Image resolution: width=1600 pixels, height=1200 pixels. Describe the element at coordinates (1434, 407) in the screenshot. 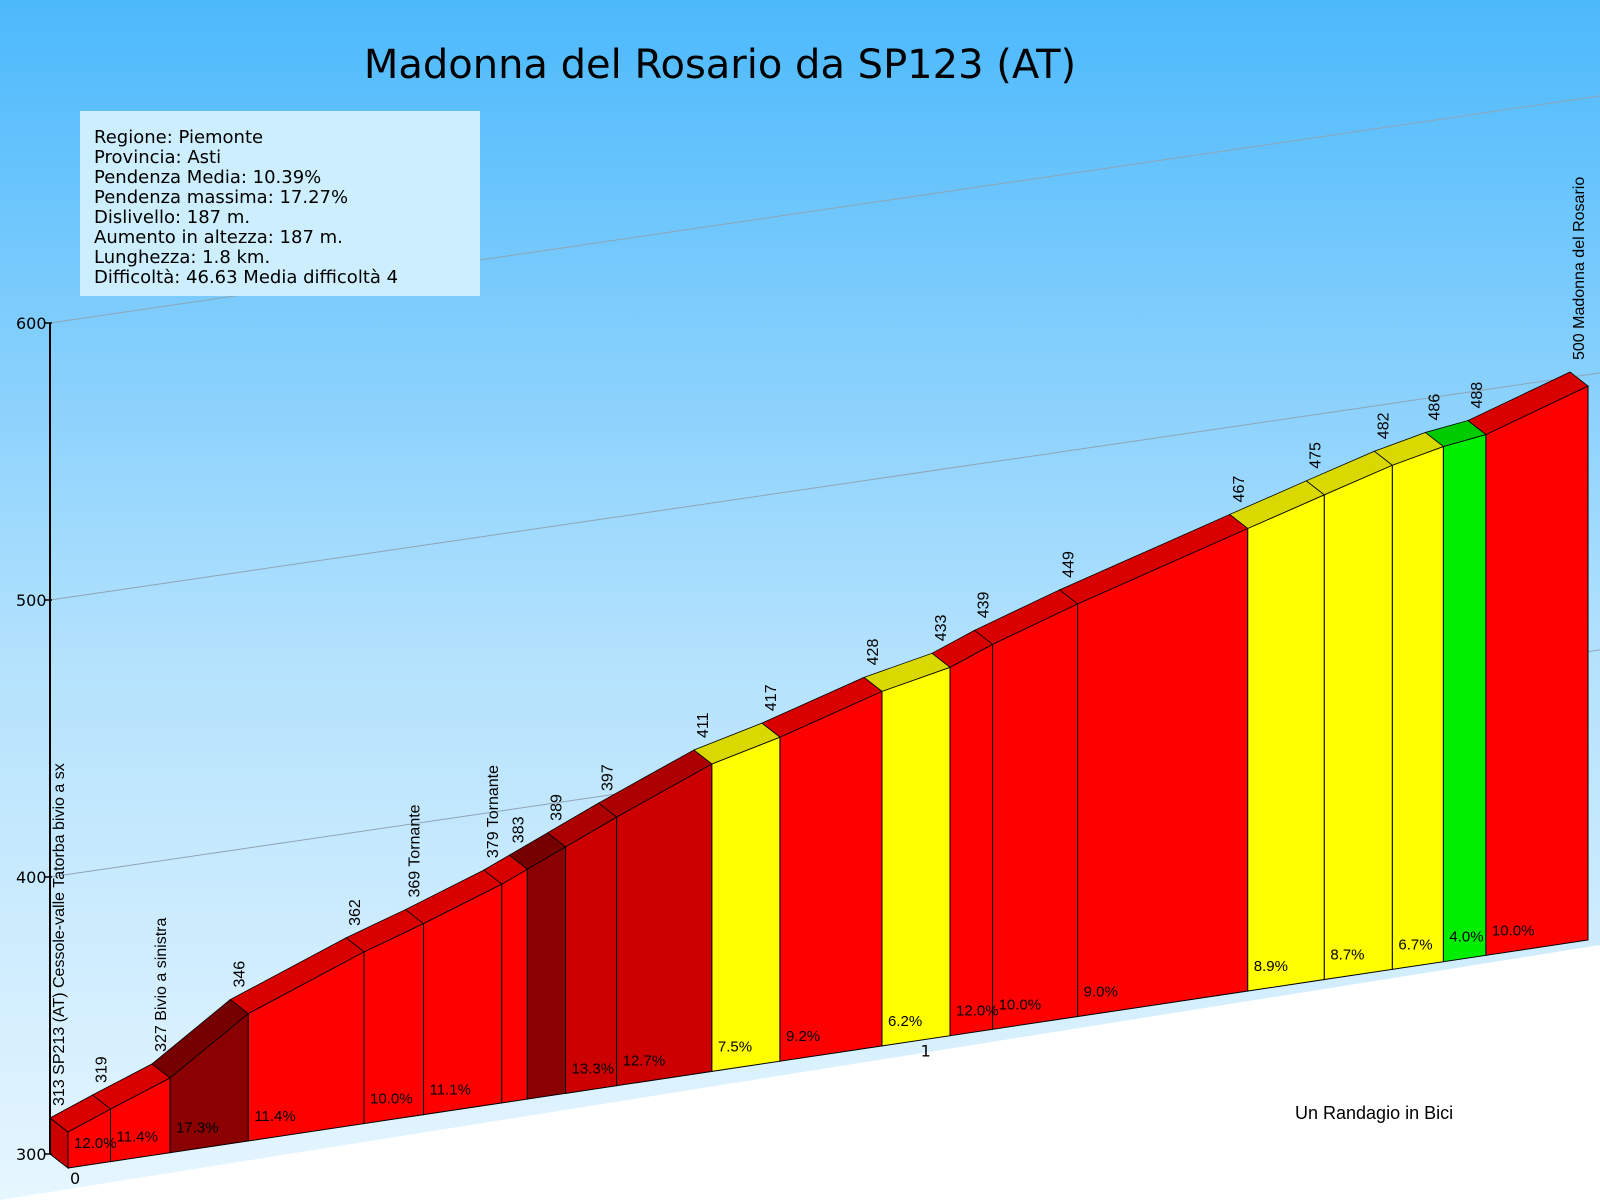

I see `elevation-label: 486` at that location.